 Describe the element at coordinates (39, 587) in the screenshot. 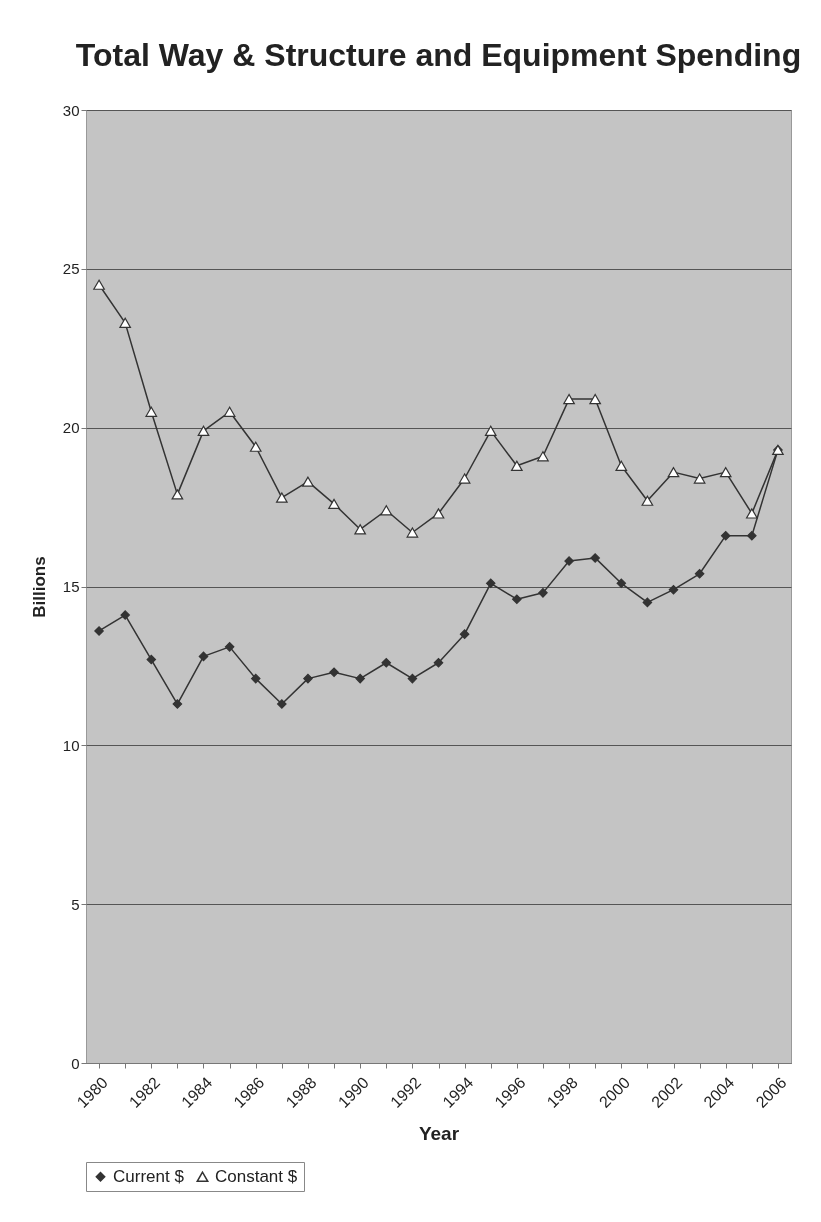

I see `y-axis-title: Billions` at that location.